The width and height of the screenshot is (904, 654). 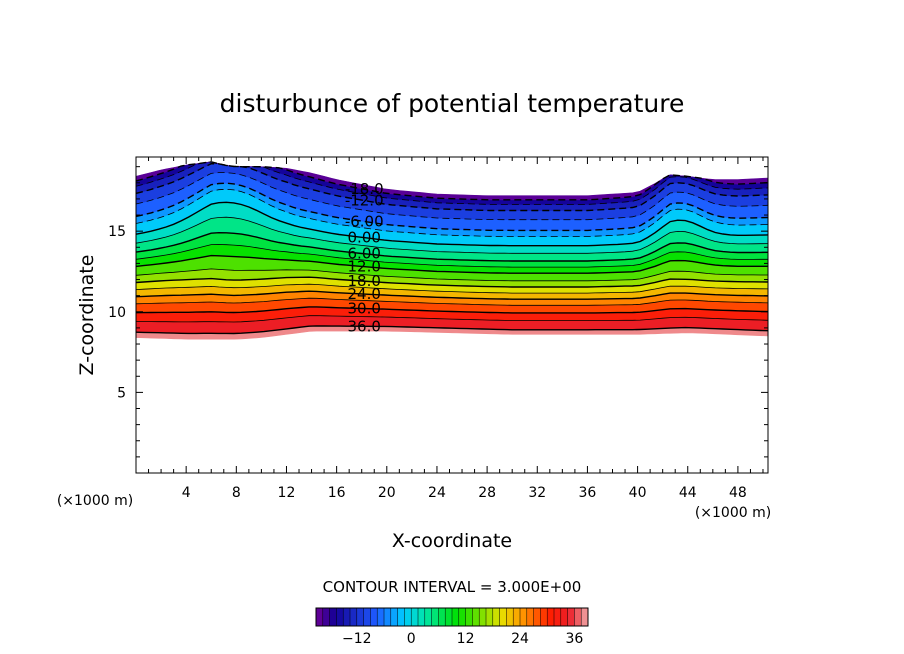 What do you see at coordinates (364, 309) in the screenshot?
I see `contour-label: 30.0` at bounding box center [364, 309].